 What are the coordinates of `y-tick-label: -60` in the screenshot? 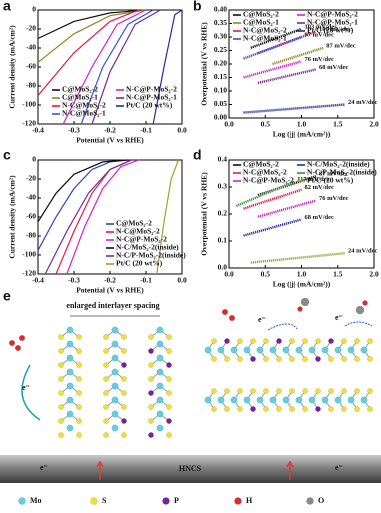 It's located at (31, 216).